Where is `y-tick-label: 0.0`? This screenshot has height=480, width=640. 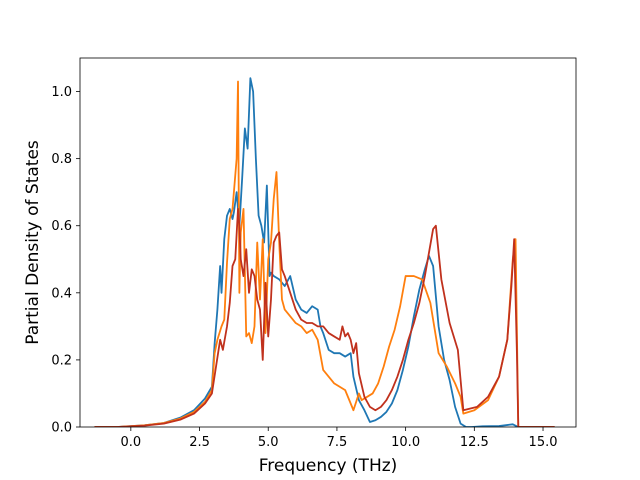 y-tick-label: 0.0 is located at coordinates (61, 428).